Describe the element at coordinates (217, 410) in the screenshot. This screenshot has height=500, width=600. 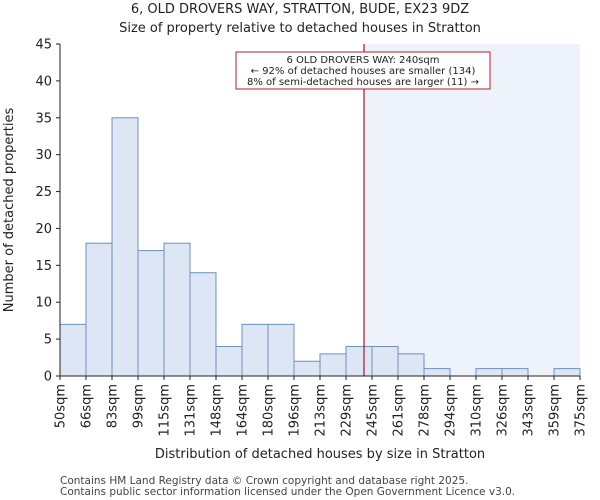
I see `x-tick-label-148sqm: 148sqm` at that location.